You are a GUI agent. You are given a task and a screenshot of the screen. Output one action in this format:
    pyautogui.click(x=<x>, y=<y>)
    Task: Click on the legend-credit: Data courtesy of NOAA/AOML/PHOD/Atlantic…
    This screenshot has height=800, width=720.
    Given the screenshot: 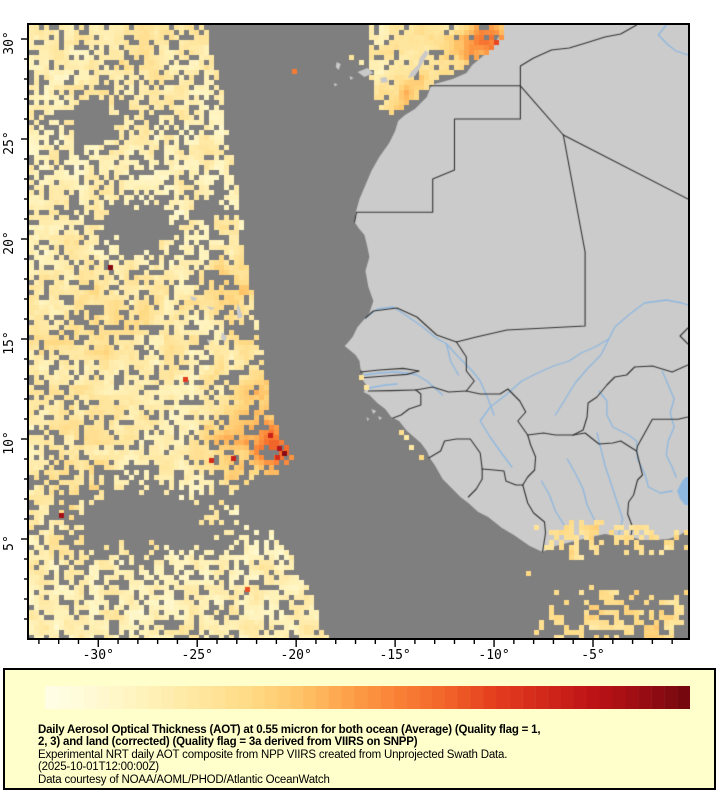 What is the action you would take?
    pyautogui.click(x=184, y=779)
    